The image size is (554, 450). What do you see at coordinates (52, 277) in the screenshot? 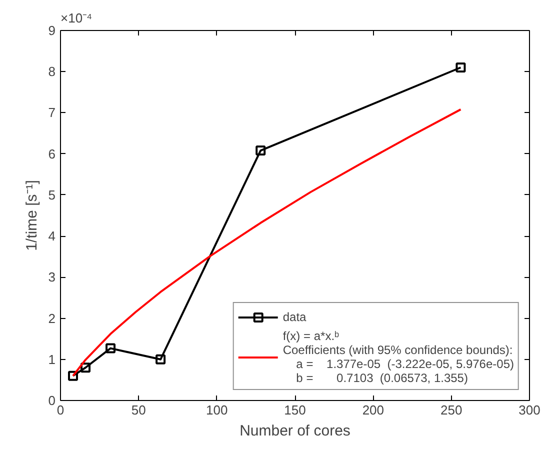
I see `y-tick-label: 3` at bounding box center [52, 277].